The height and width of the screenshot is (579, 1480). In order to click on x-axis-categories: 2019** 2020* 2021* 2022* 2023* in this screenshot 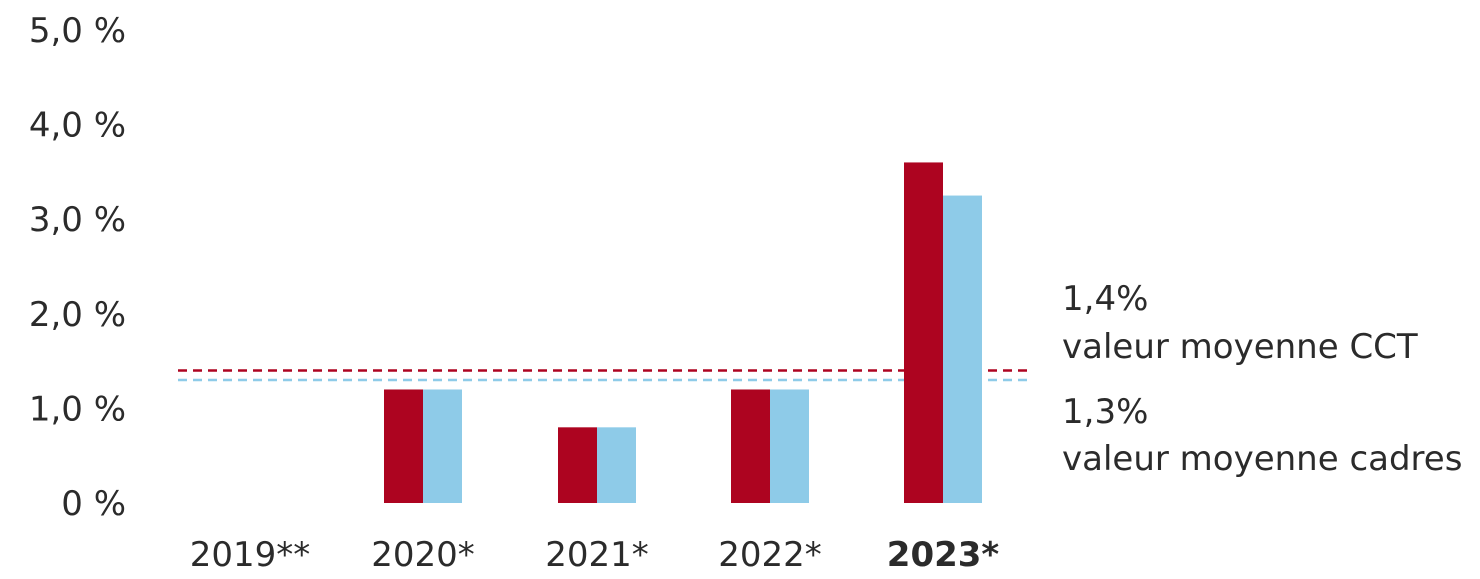, I will do `click(595, 555)`.